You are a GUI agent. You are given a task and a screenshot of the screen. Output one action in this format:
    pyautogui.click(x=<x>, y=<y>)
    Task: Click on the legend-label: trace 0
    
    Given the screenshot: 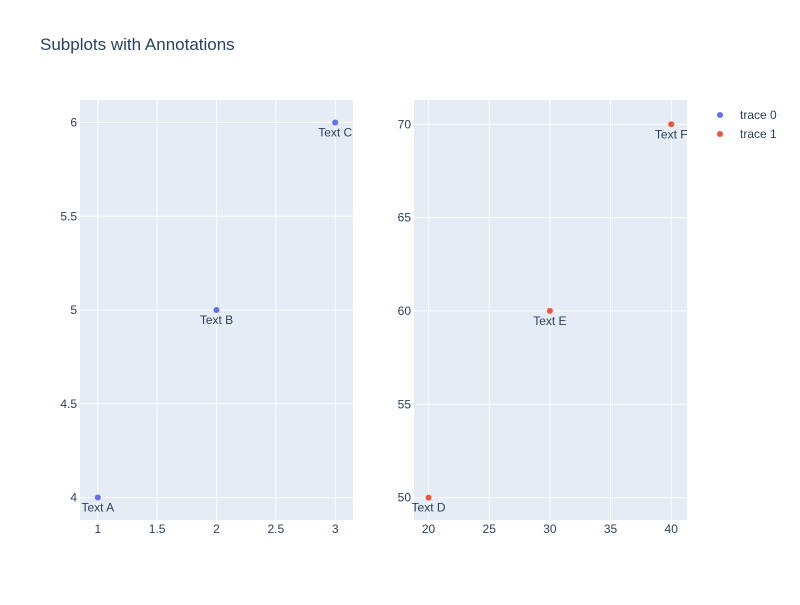 What is the action you would take?
    pyautogui.click(x=758, y=115)
    